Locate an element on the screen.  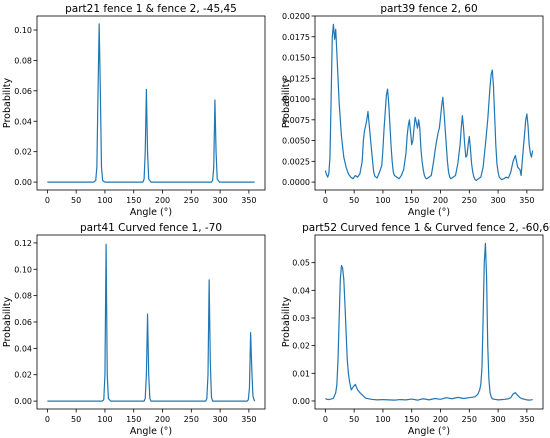
y-tick-label: 0.0125 is located at coordinates (296, 78).